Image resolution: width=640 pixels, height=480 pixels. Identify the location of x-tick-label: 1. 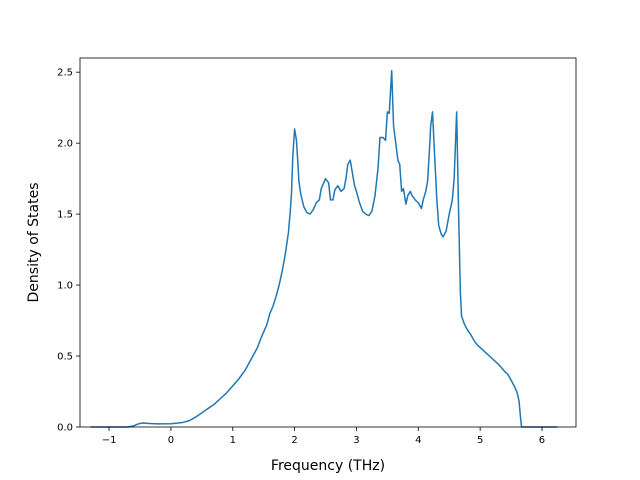
(233, 440).